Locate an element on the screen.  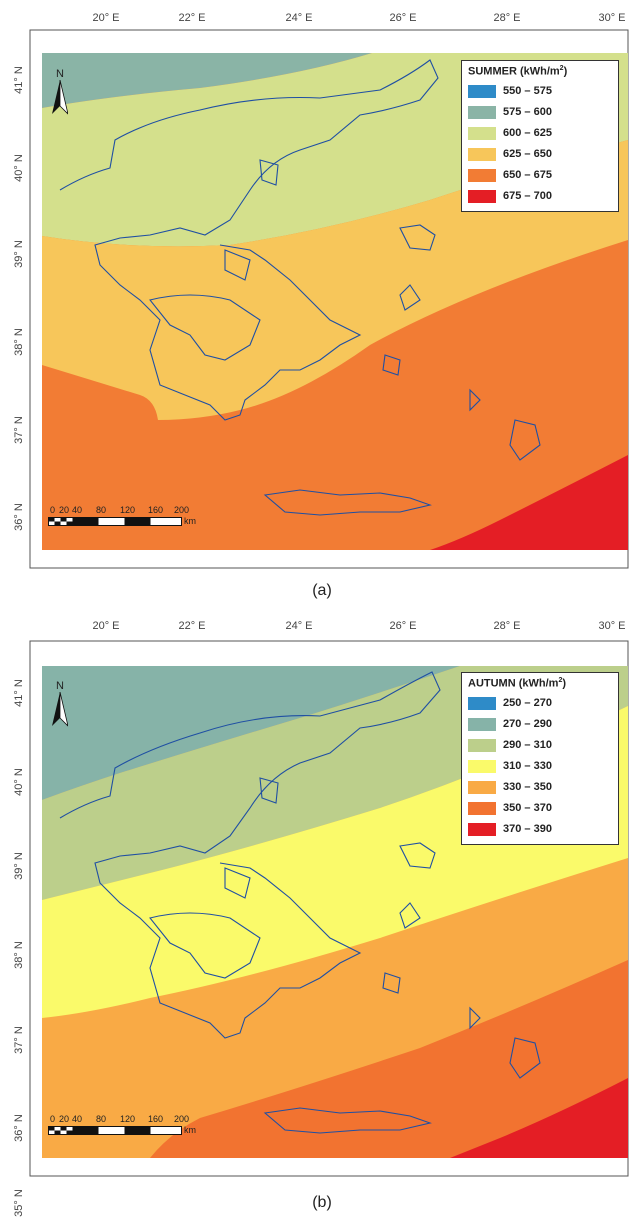
legend-label: 330 – 350 is located at coordinates (527, 787).